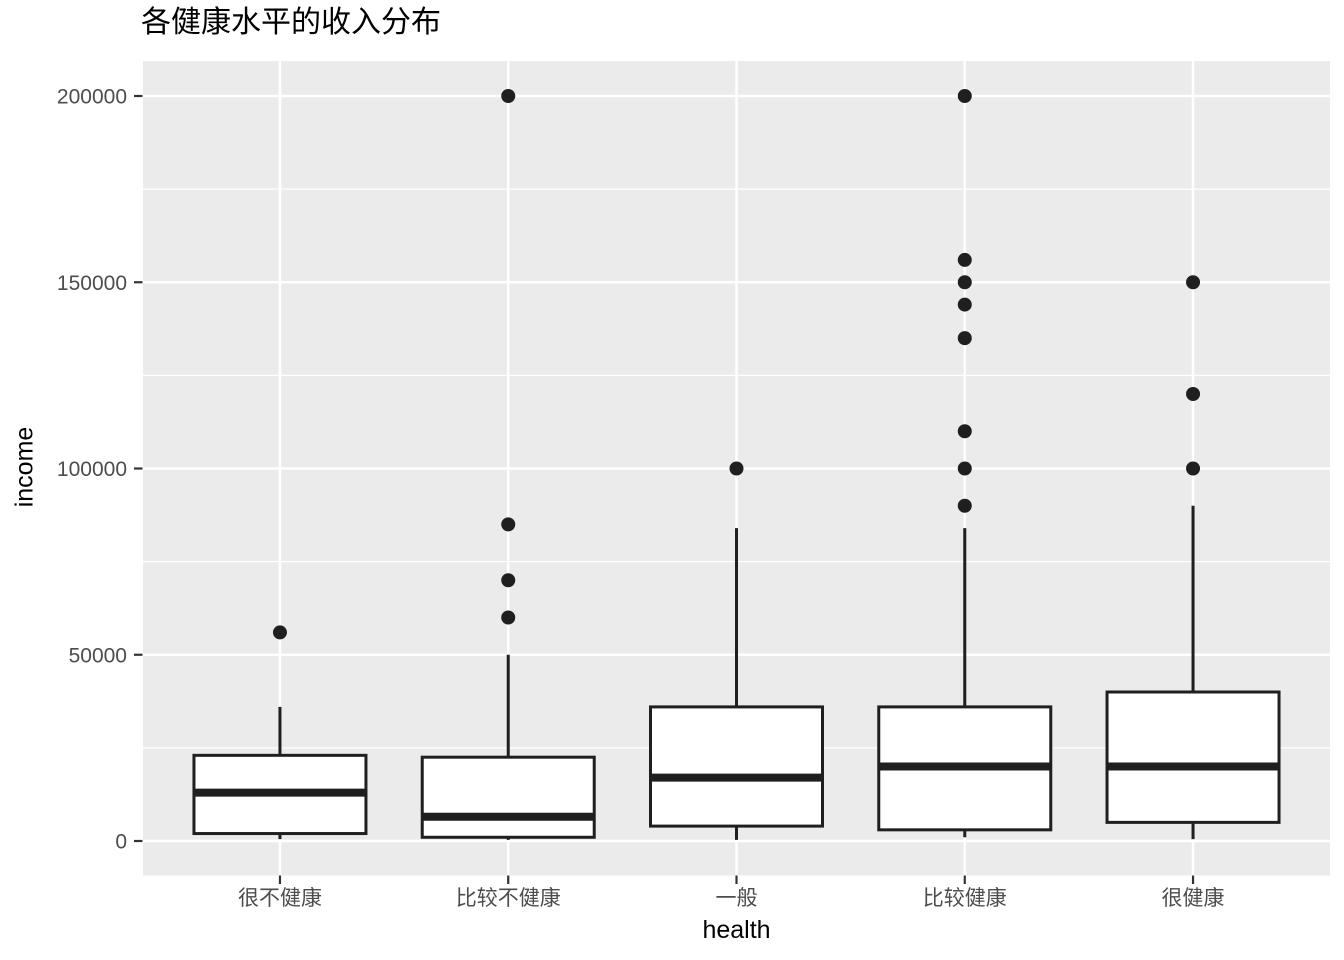 The height and width of the screenshot is (960, 1344). I want to click on chart-title: 各健康水平的收入分布, so click(291, 22).